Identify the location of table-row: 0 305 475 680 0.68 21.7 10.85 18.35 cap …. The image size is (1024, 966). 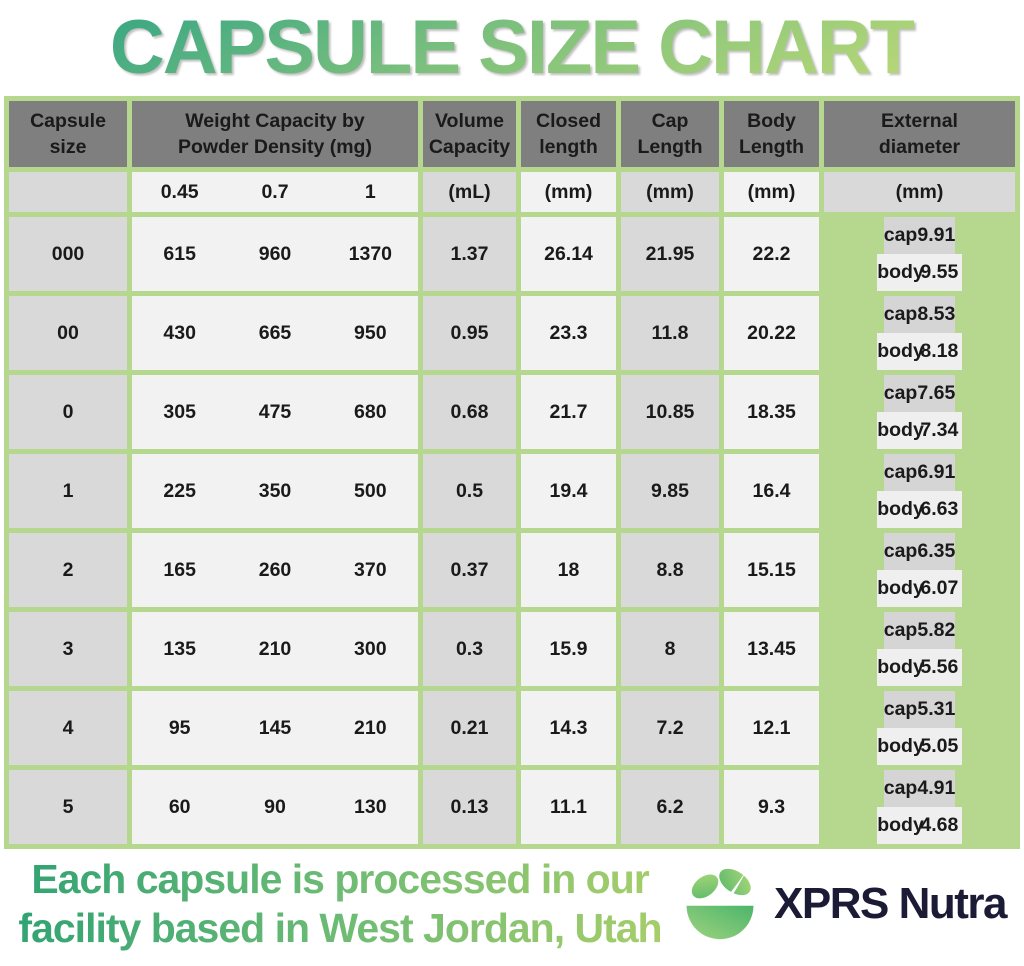
(512, 412).